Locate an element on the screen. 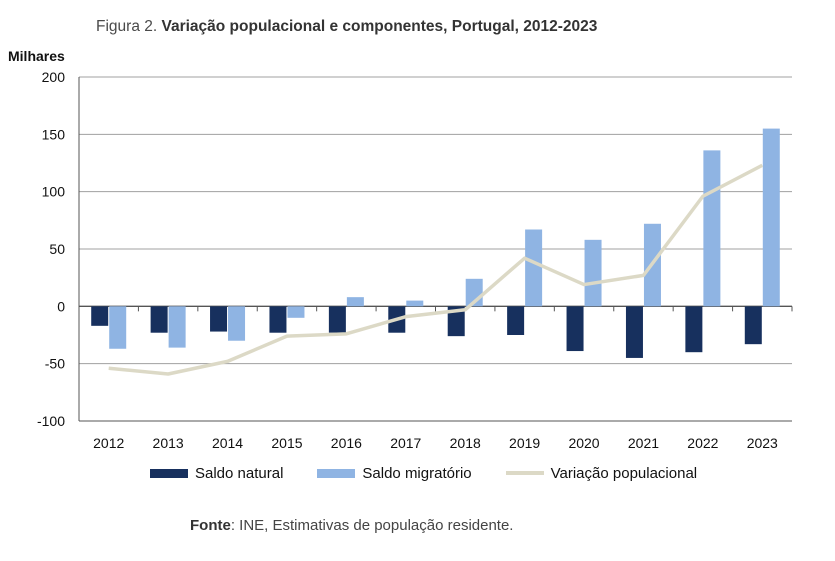  x-tick-label: 2018 is located at coordinates (465, 443).